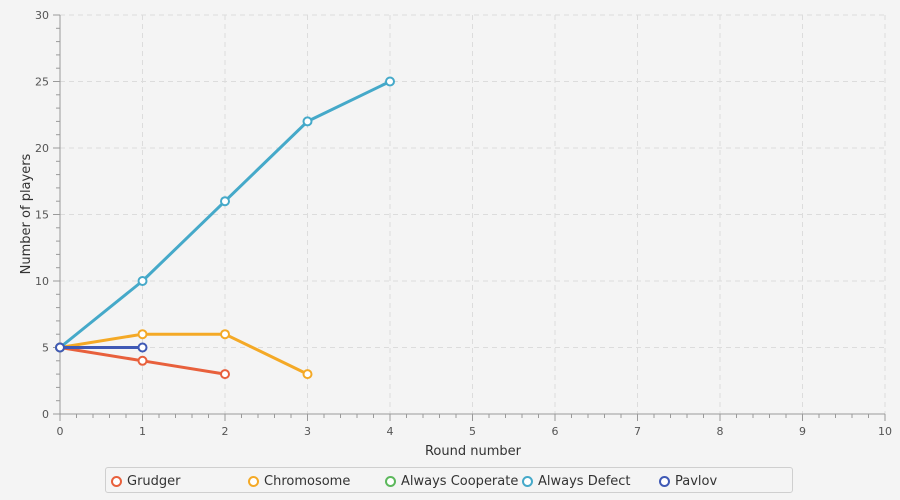  I want to click on legend-label-chromosome: Chromosome, so click(307, 481).